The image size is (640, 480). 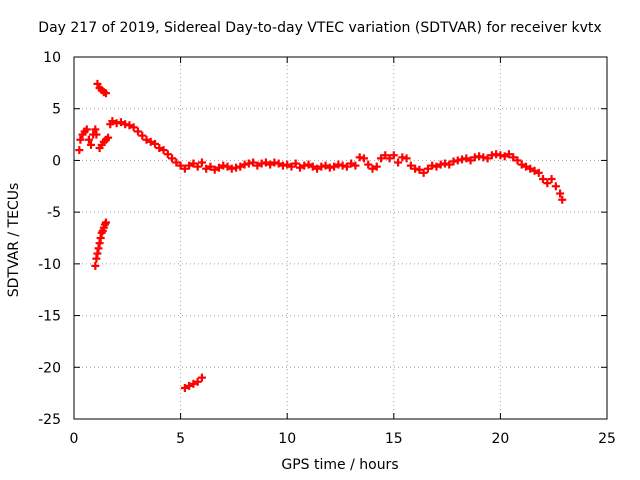 What do you see at coordinates (56, 161) in the screenshot?
I see `y-tick-label: 0` at bounding box center [56, 161].